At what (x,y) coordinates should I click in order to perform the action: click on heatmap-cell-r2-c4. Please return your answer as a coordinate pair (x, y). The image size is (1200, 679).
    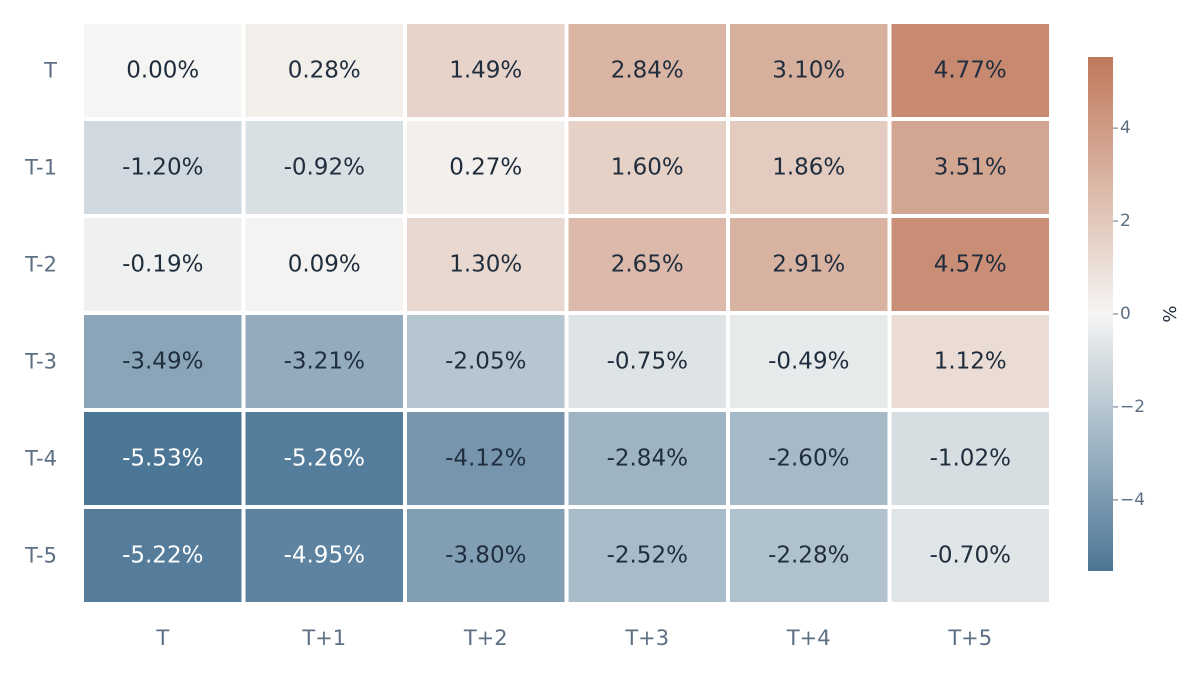
    Looking at the image, I should click on (809, 264).